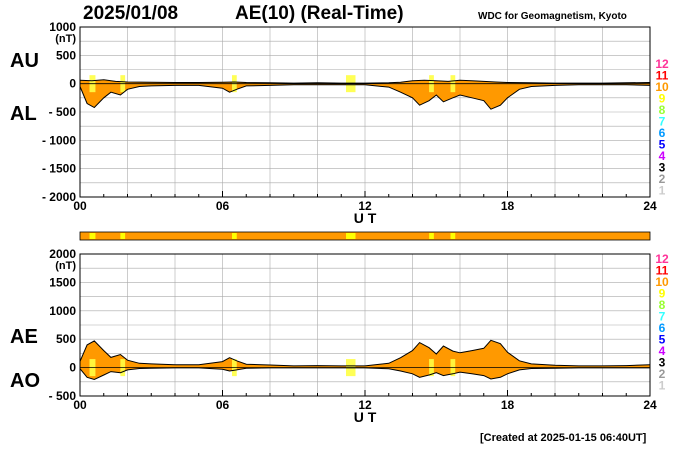  I want to click on label-ao: AO, so click(25, 381).